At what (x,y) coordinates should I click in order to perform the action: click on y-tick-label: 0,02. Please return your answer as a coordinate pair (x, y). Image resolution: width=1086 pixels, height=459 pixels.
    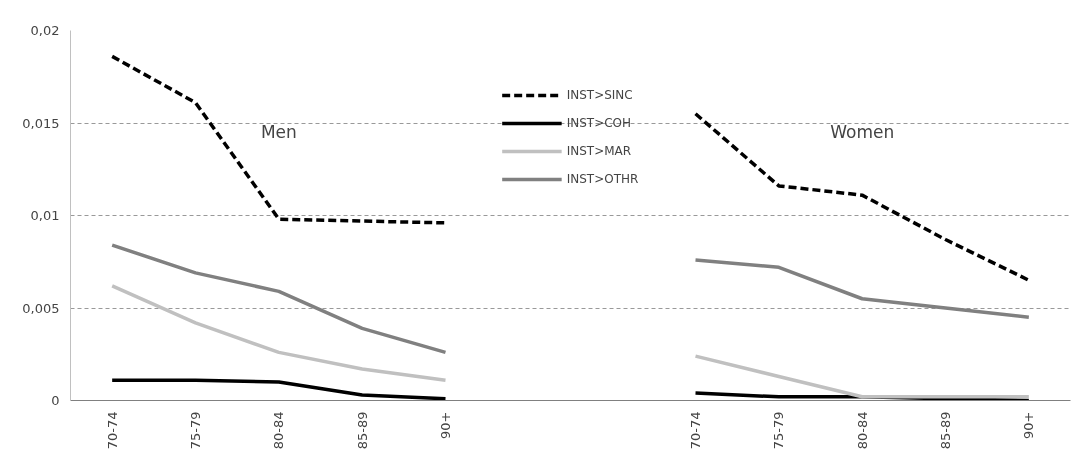
    Looking at the image, I should click on (45, 30).